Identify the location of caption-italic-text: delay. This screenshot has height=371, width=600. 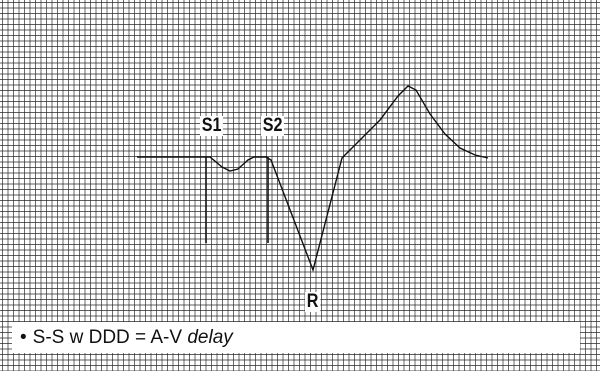
(210, 337).